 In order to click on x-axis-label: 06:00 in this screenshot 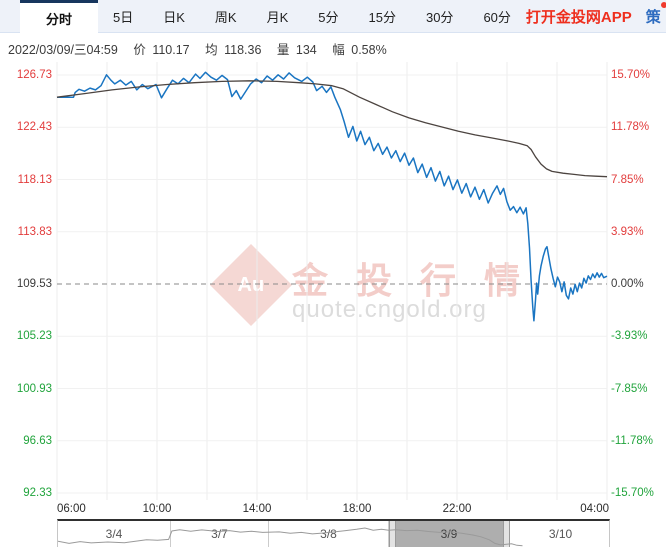, I will do `click(71, 509)`.